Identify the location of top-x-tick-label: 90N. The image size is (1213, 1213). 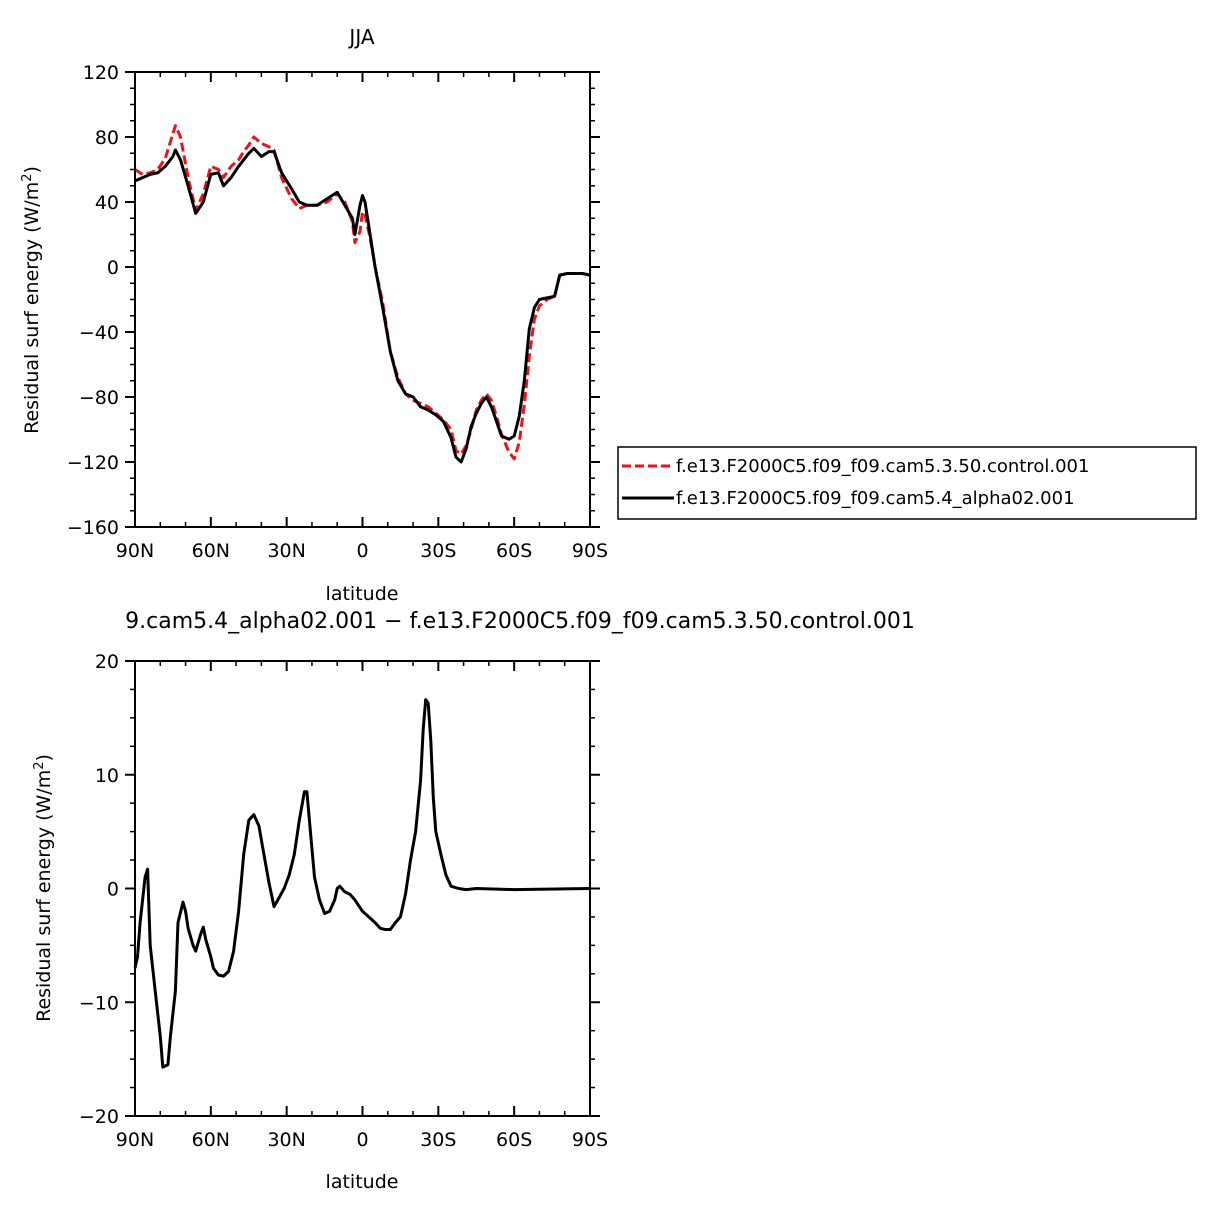
(135, 551).